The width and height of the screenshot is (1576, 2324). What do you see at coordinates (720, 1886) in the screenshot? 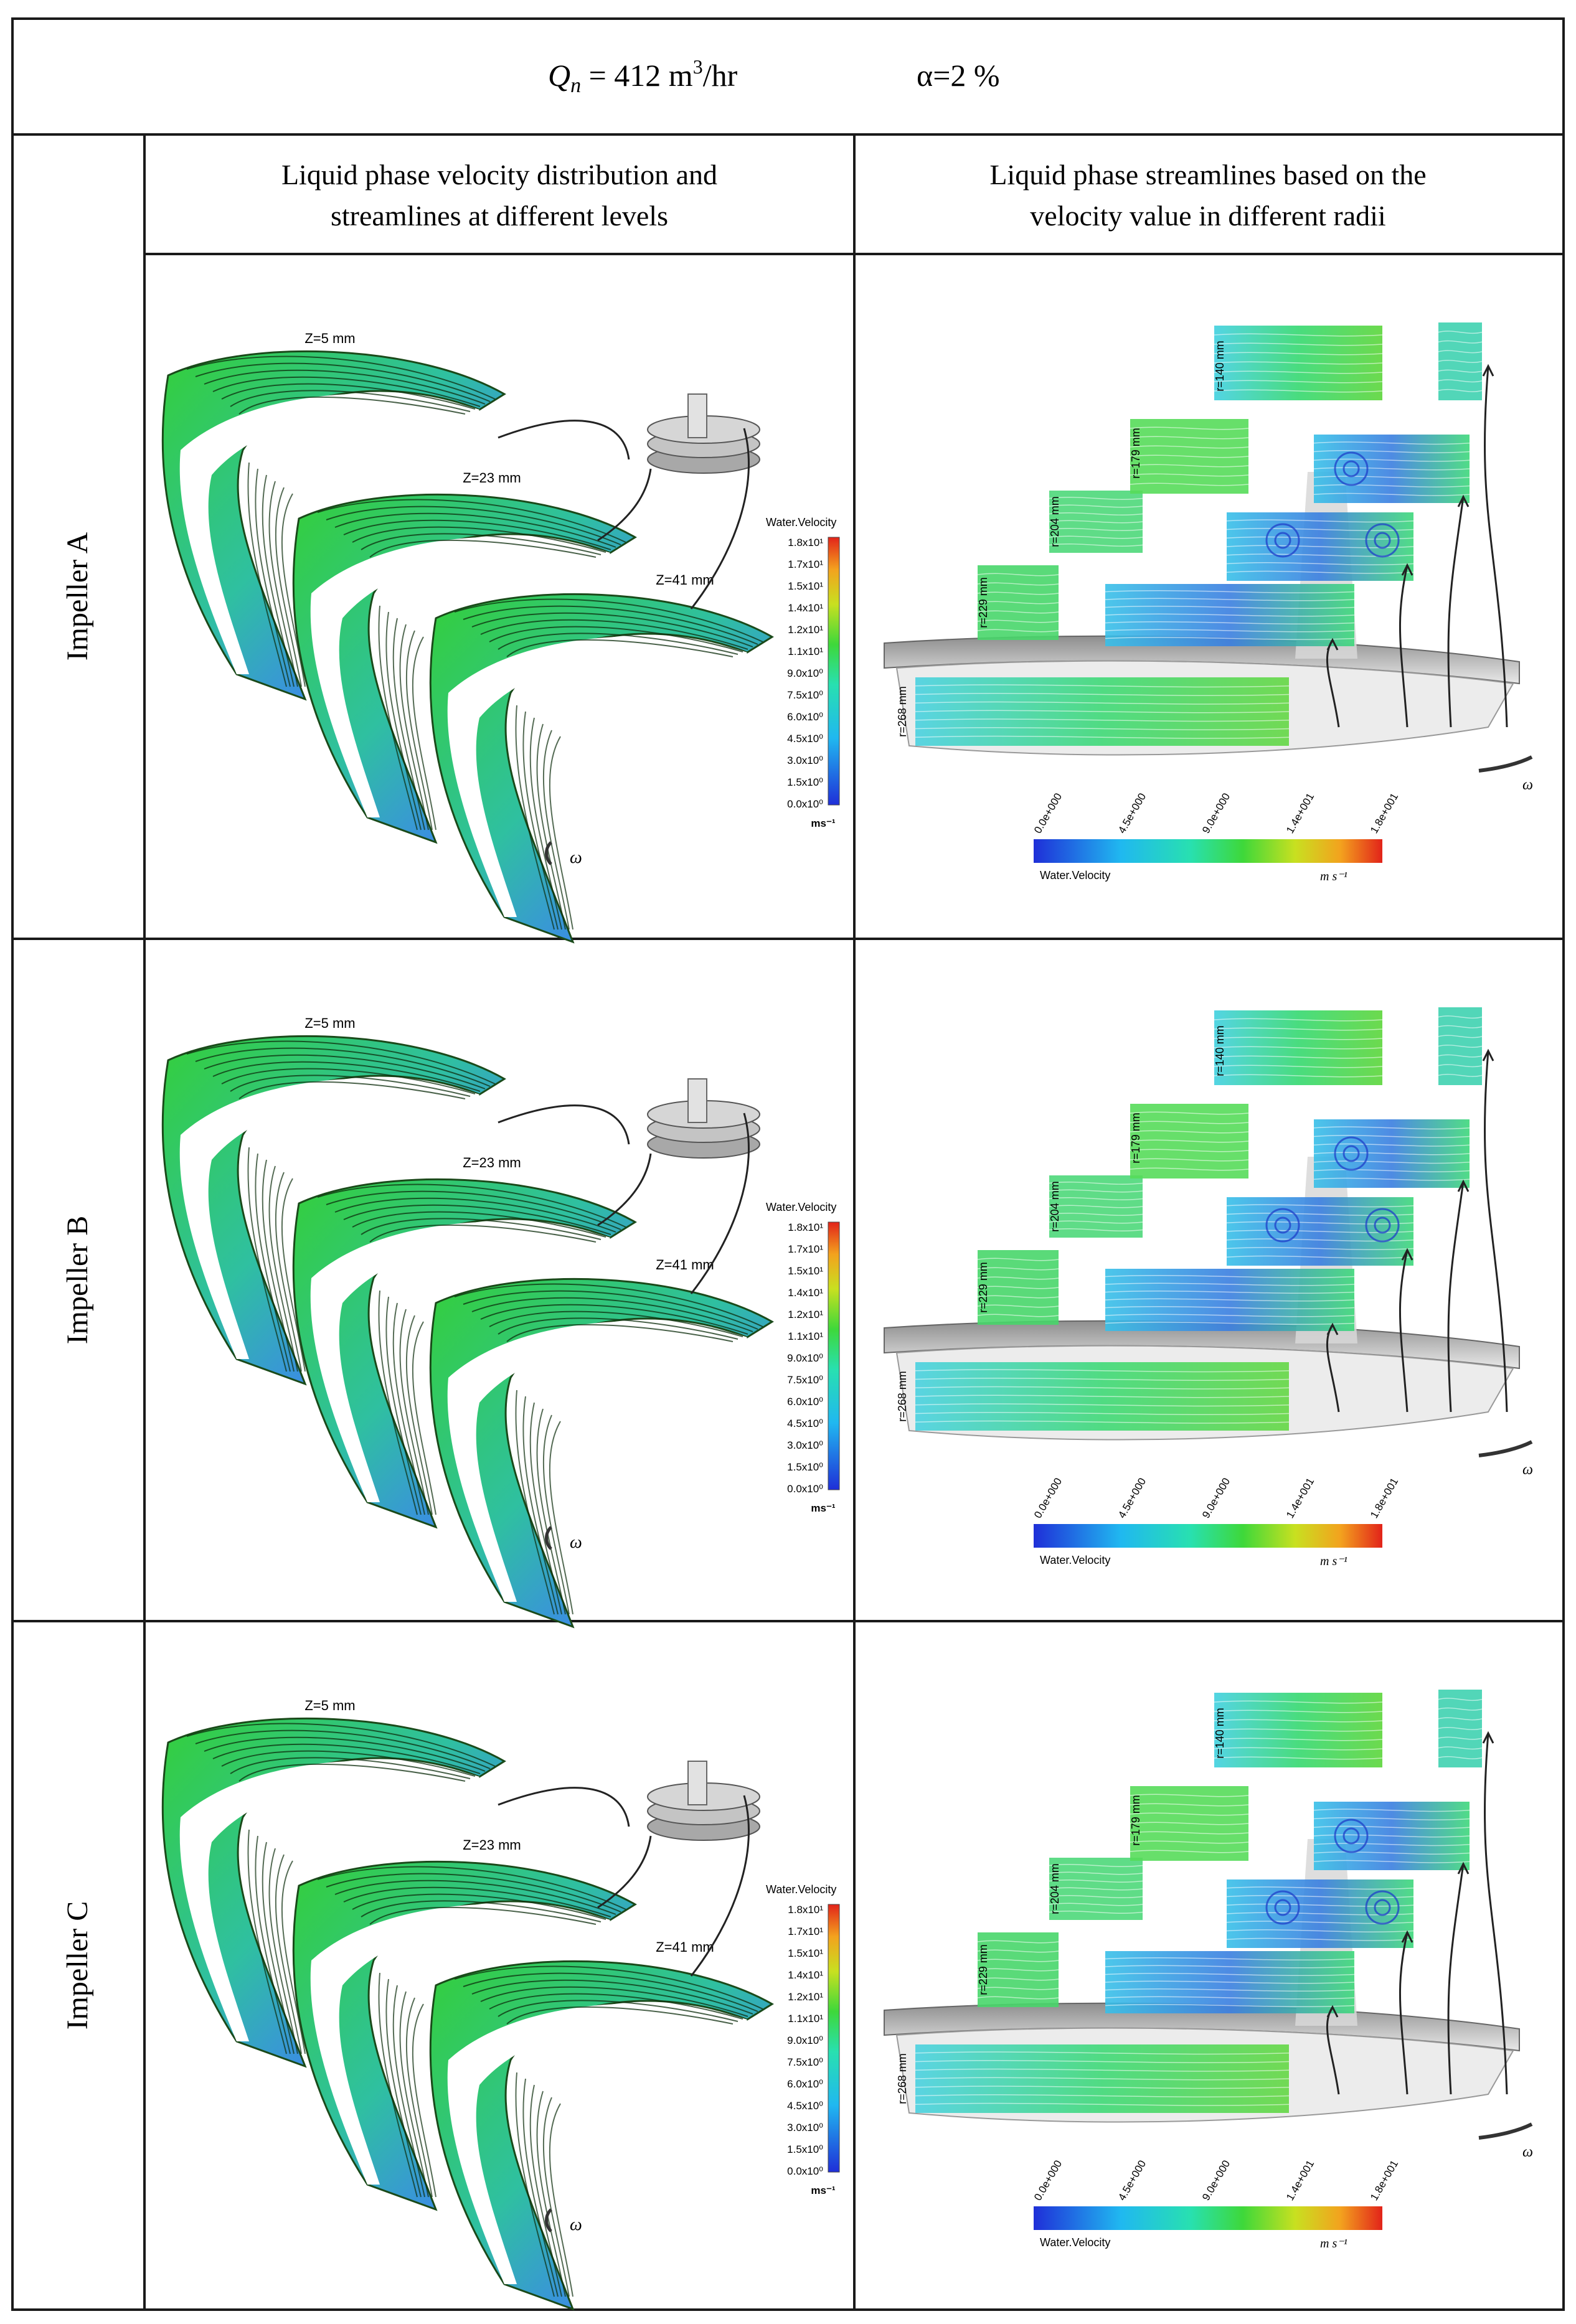
I see `connector-arrow` at bounding box center [720, 1886].